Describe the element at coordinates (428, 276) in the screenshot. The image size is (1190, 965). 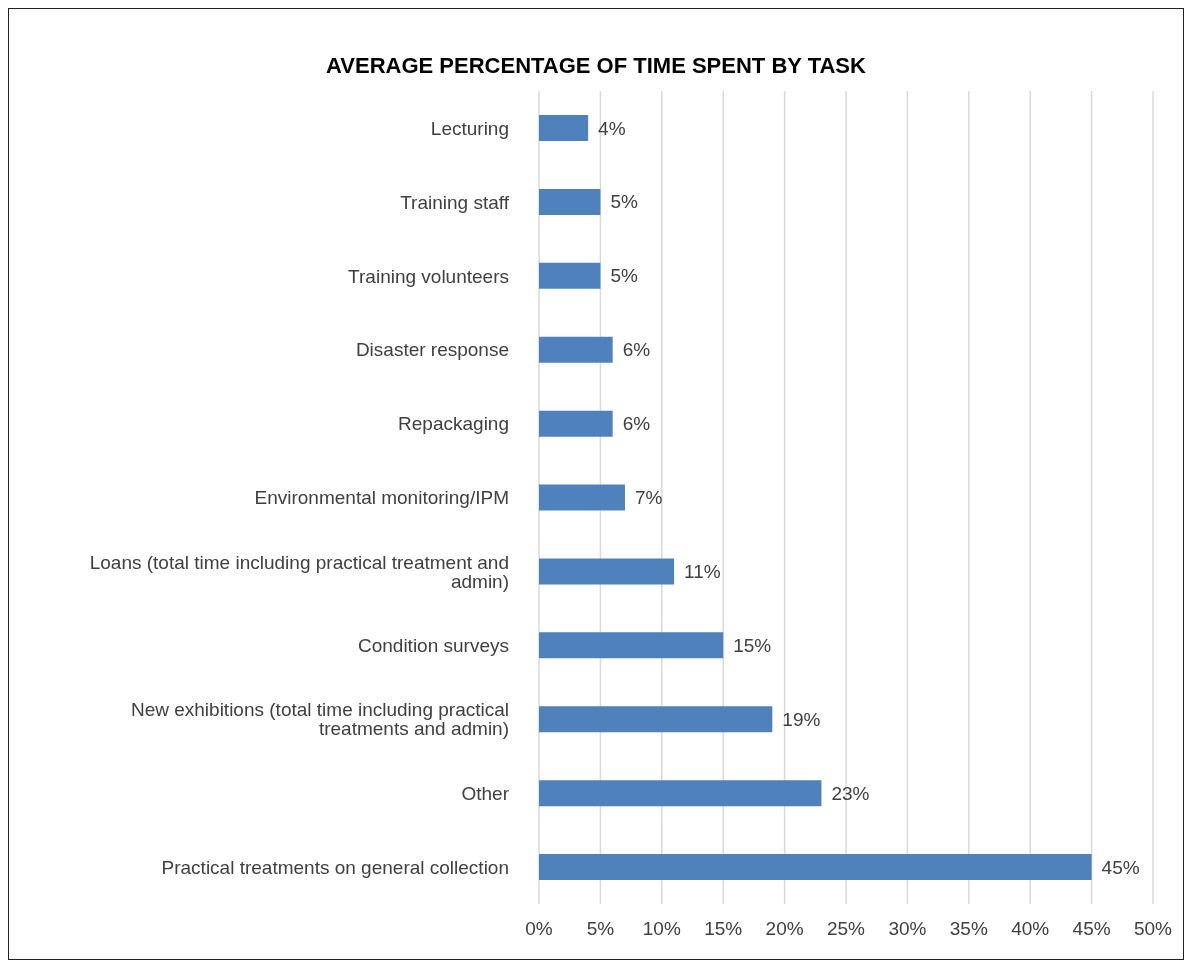
I see `y-tick-label: Training volunteers` at that location.